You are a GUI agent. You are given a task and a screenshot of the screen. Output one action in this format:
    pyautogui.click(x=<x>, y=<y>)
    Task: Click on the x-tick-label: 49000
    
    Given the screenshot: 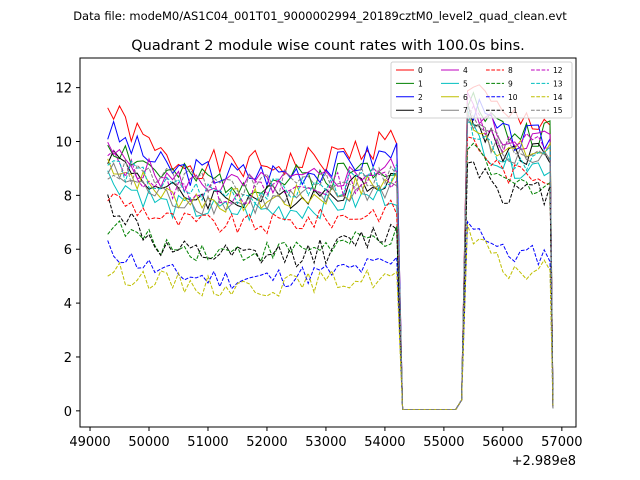 What is the action you would take?
    pyautogui.click(x=89, y=442)
    